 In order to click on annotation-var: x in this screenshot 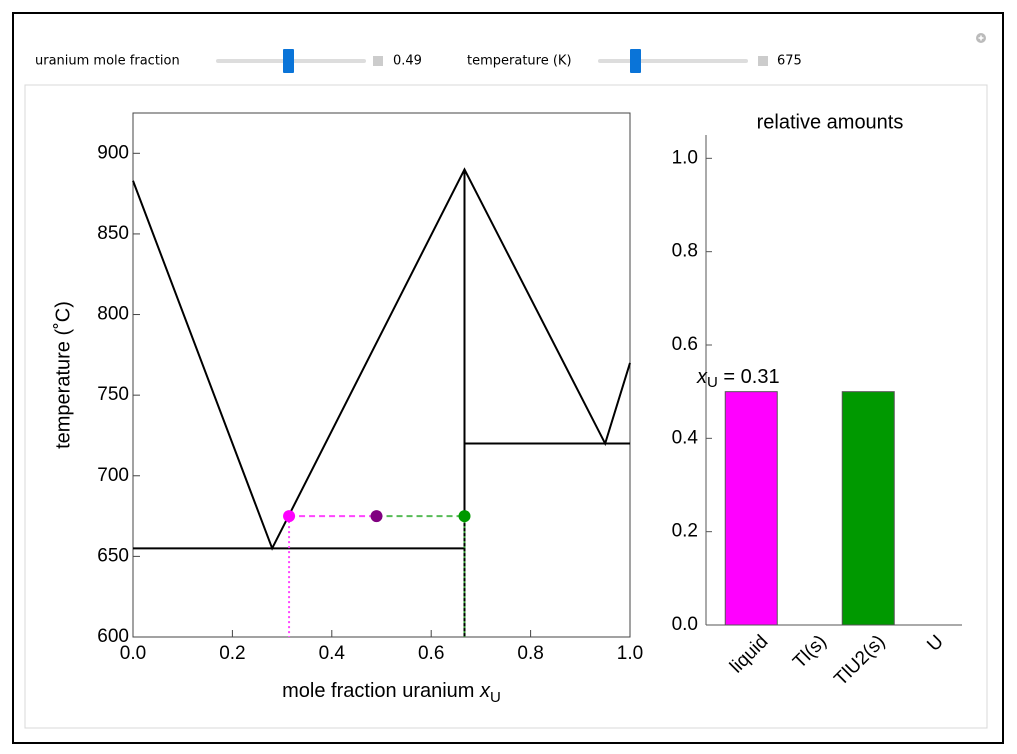, I will do `click(702, 377)`.